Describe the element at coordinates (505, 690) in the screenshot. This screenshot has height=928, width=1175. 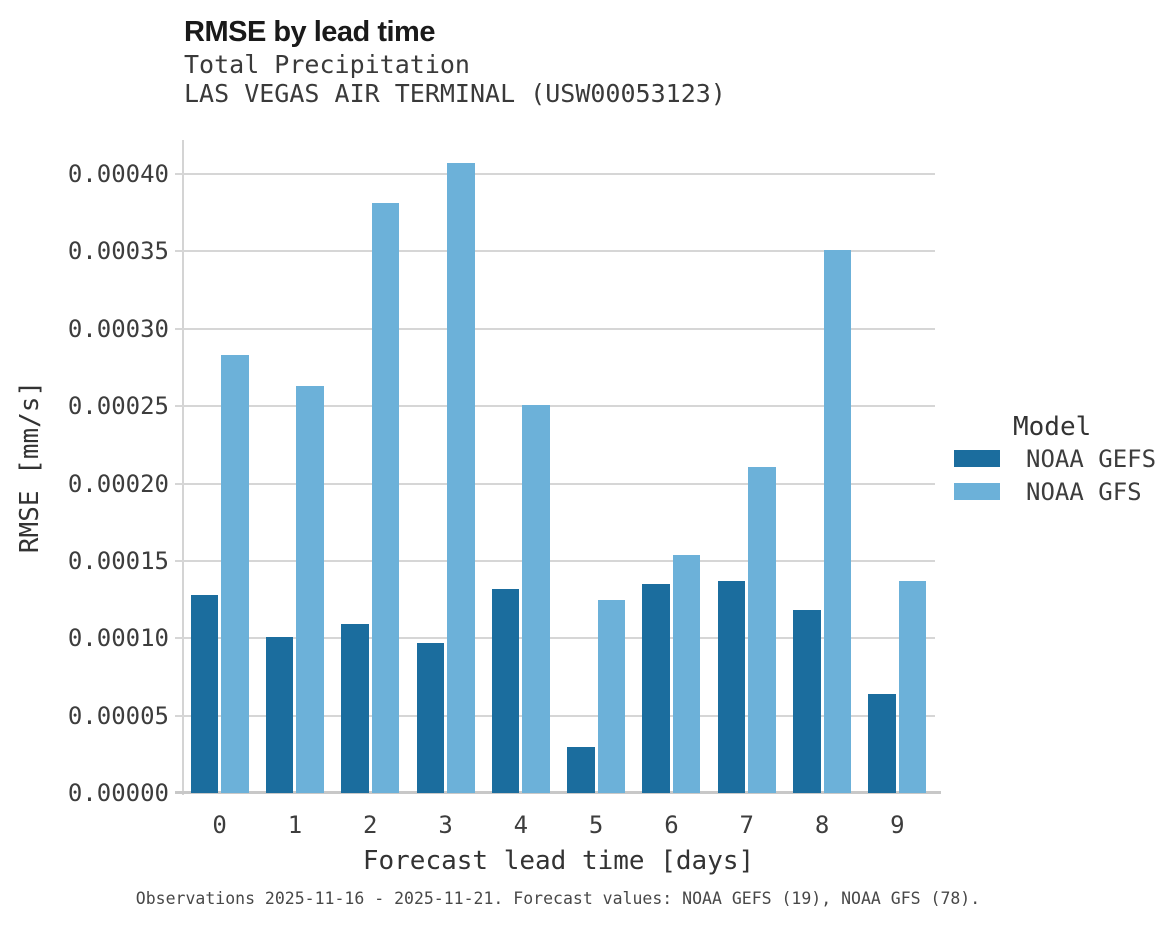
I see `bar-noaa-gefs-day4` at that location.